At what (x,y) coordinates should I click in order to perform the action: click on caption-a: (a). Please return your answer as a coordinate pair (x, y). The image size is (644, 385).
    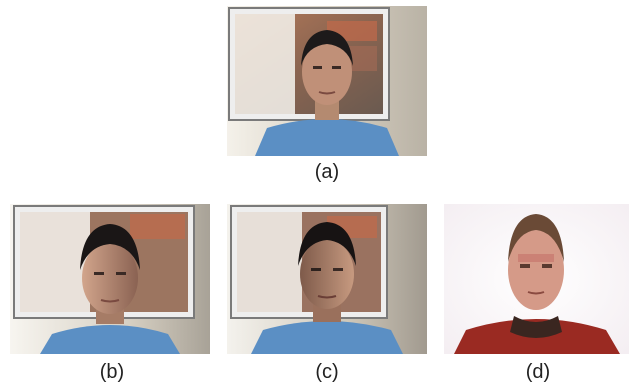
    Looking at the image, I should click on (327, 172).